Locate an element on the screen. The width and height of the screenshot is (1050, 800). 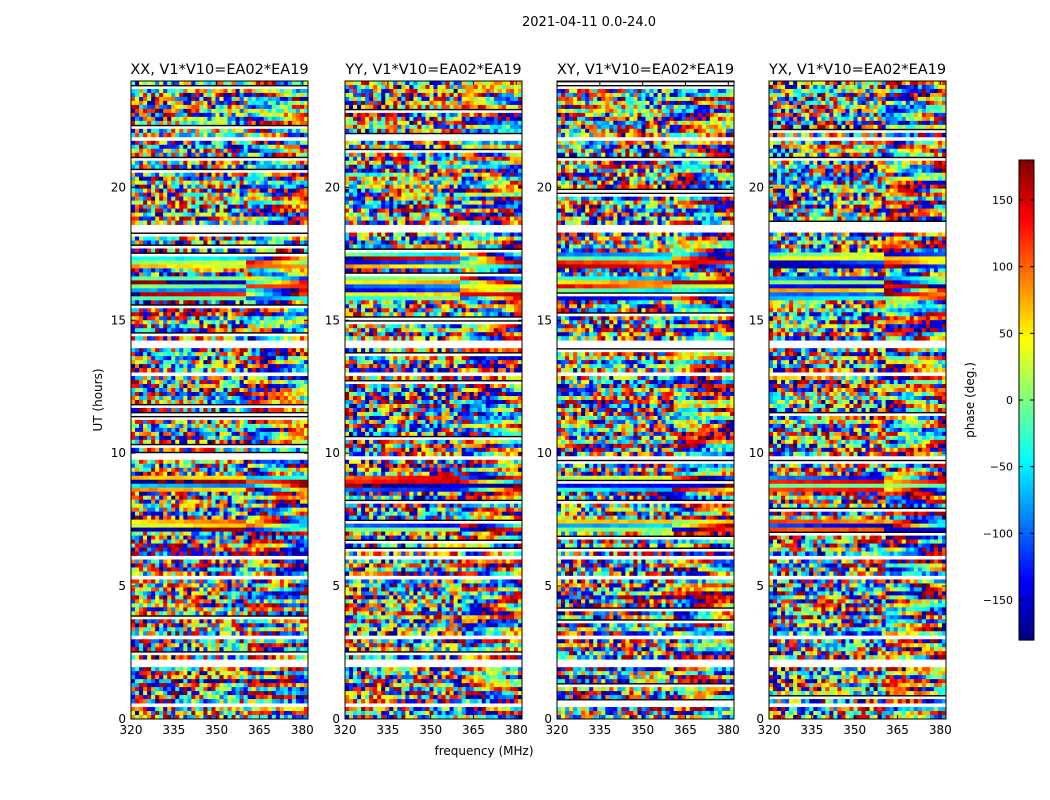
panel-title: XX, V1*V10=EA02*EA19 is located at coordinates (219, 70).